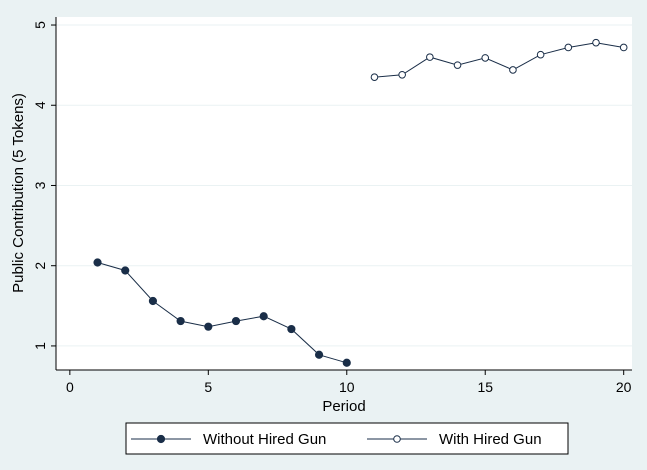 The image size is (647, 470). I want to click on y-tick-label-2: 2, so click(40, 266).